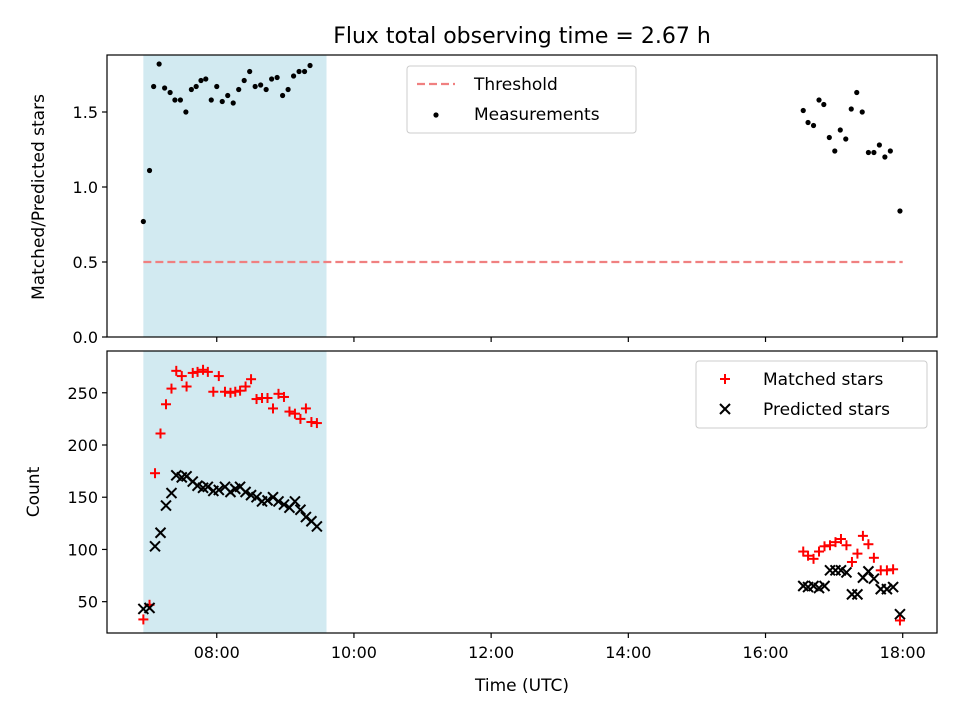 The height and width of the screenshot is (724, 960). What do you see at coordinates (491, 652) in the screenshot?
I see `x-tick-label: 12:00` at bounding box center [491, 652].